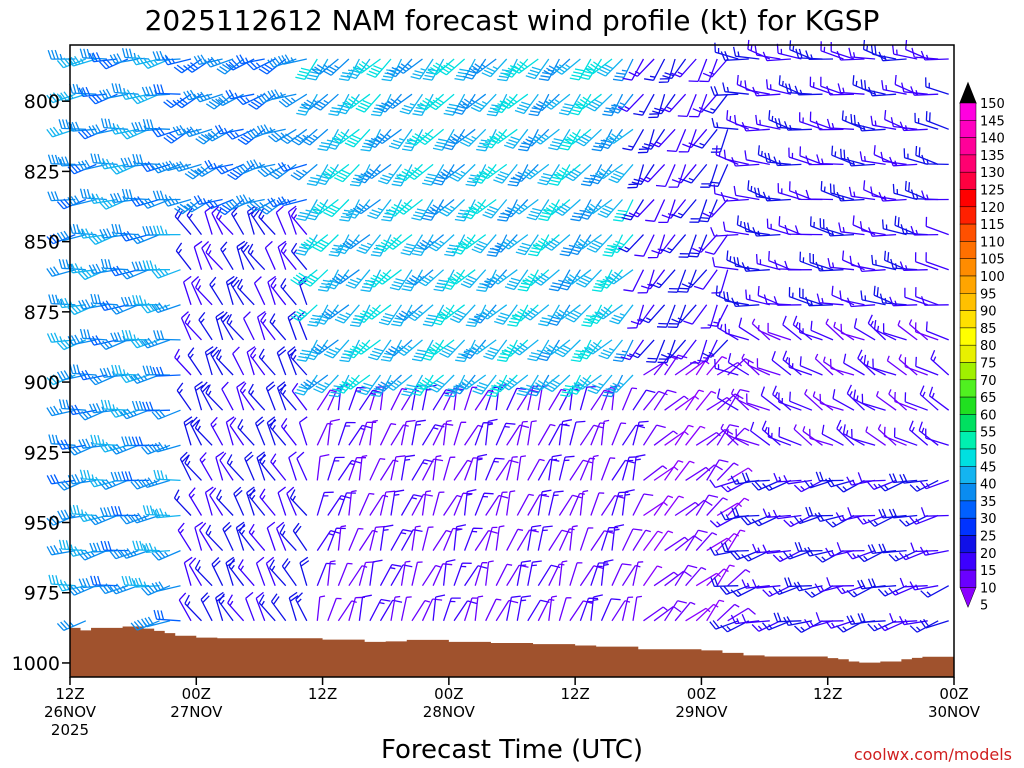 Image resolution: width=1024 pixels, height=768 pixels. Describe the element at coordinates (988, 364) in the screenshot. I see `colorbar-label: 75` at that location.